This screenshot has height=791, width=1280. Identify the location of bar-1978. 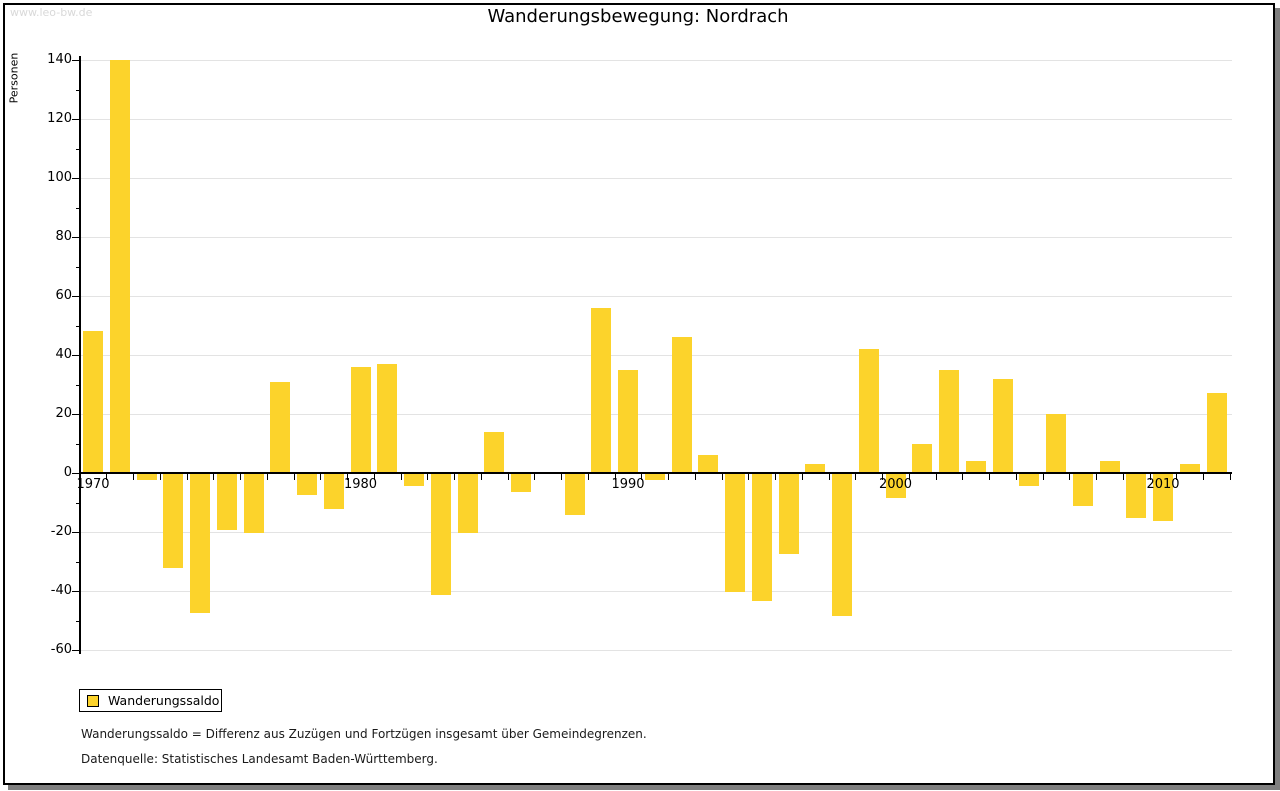
(307, 484).